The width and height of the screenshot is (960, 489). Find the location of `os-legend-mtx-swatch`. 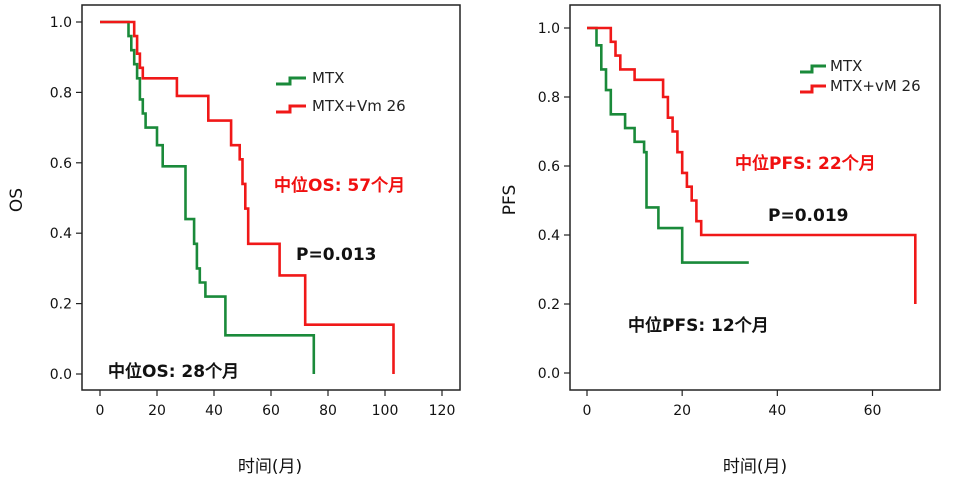

os-legend-mtx-swatch is located at coordinates (291, 81).